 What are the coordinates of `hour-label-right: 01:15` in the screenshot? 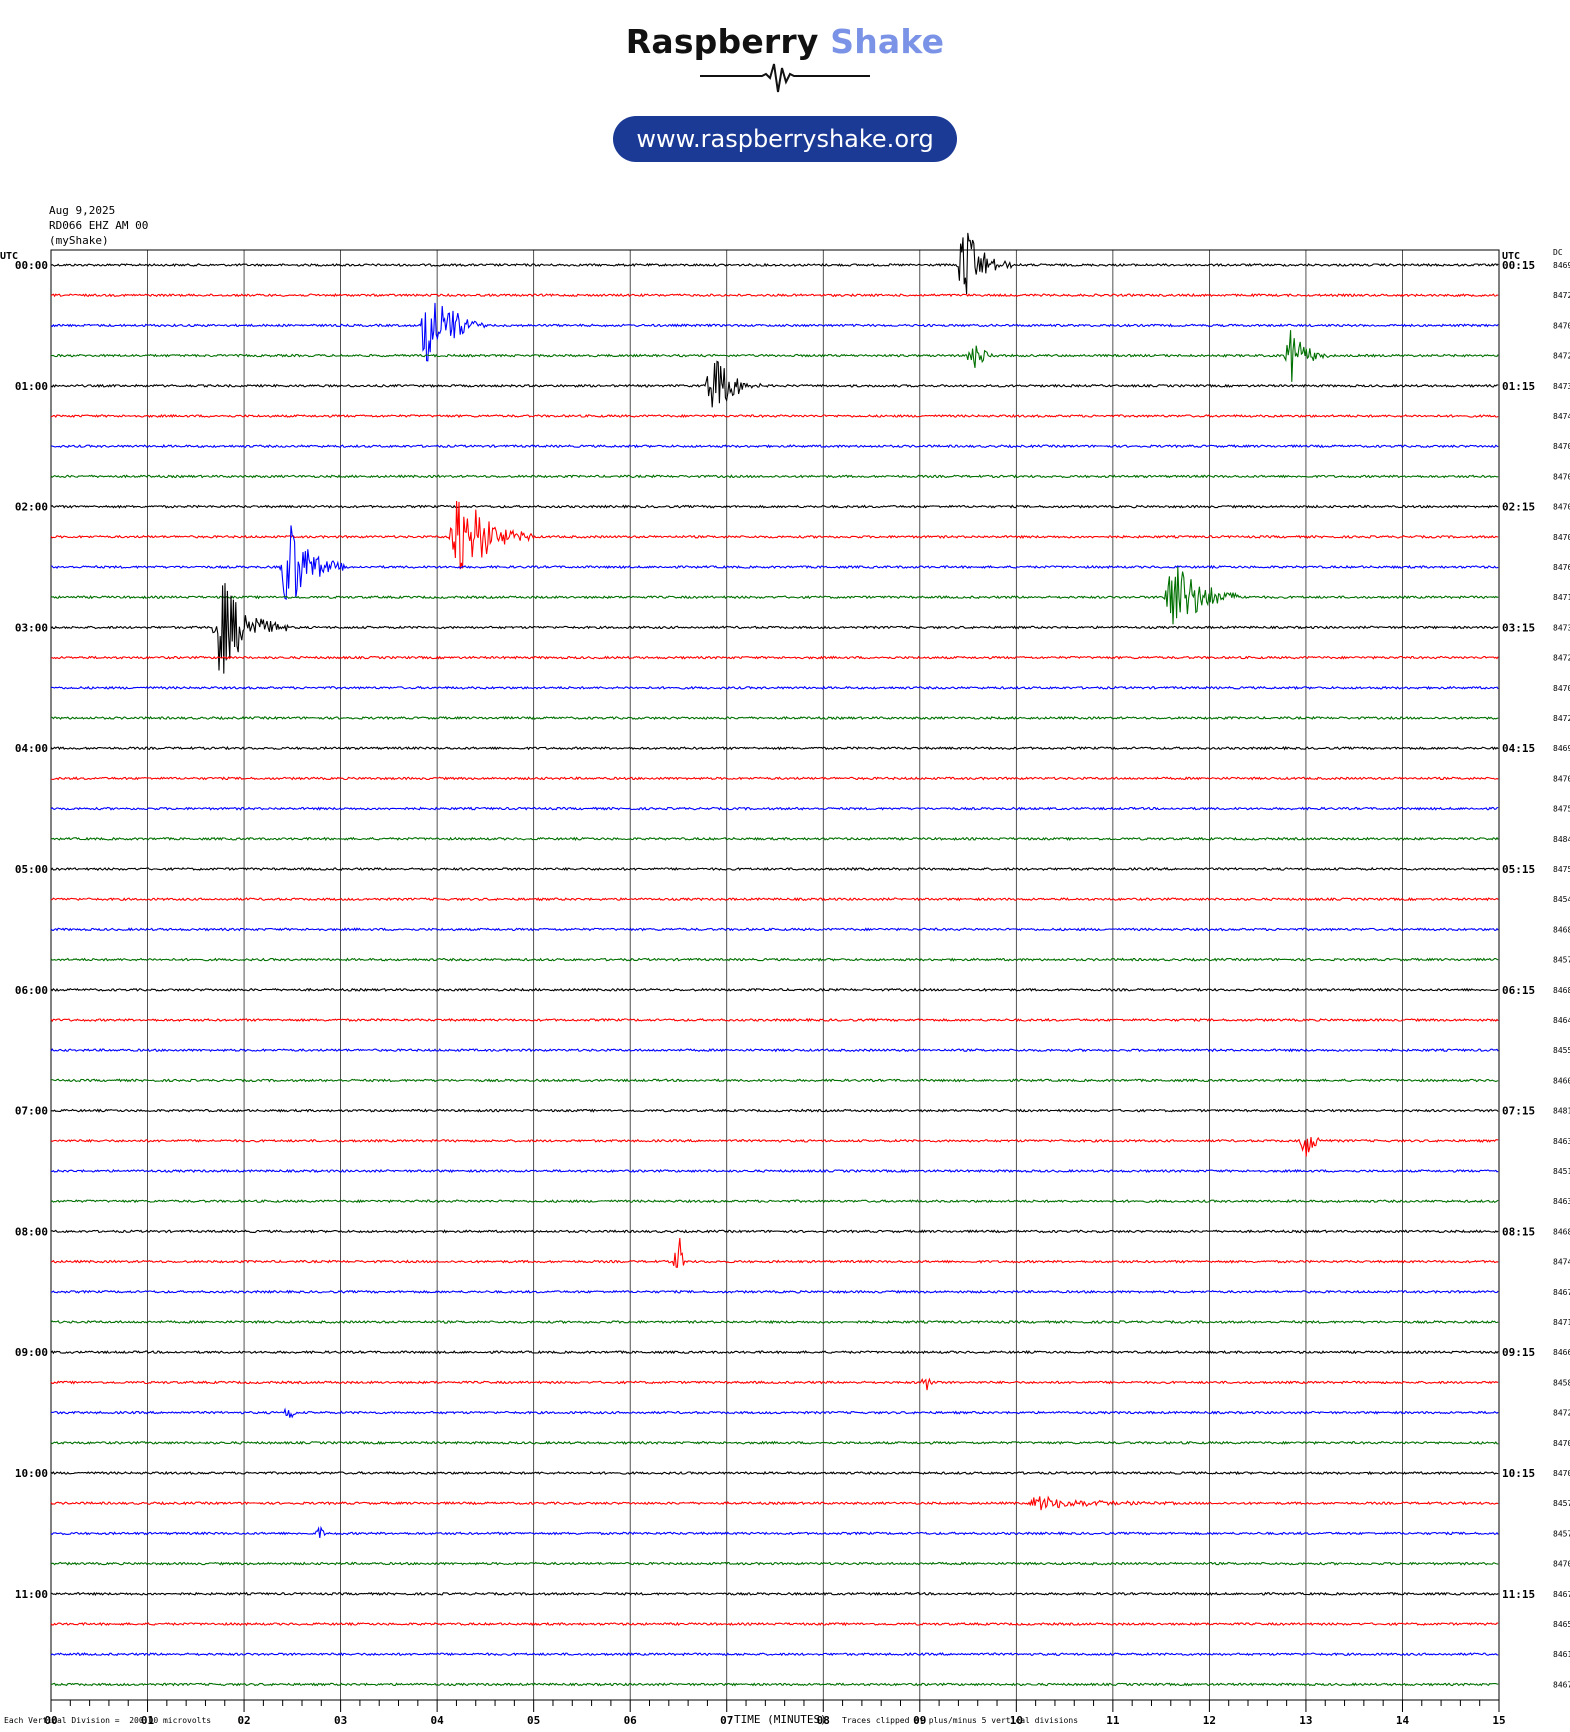 It's located at (1518, 386).